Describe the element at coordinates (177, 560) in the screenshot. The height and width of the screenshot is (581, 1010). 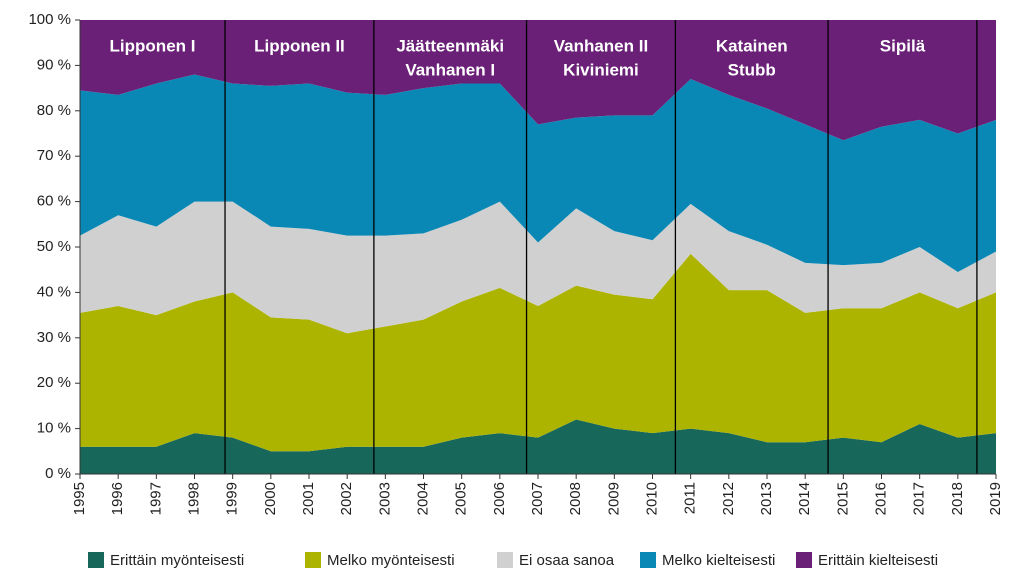
I see `legend-label: Erittäin myönteisesti` at that location.